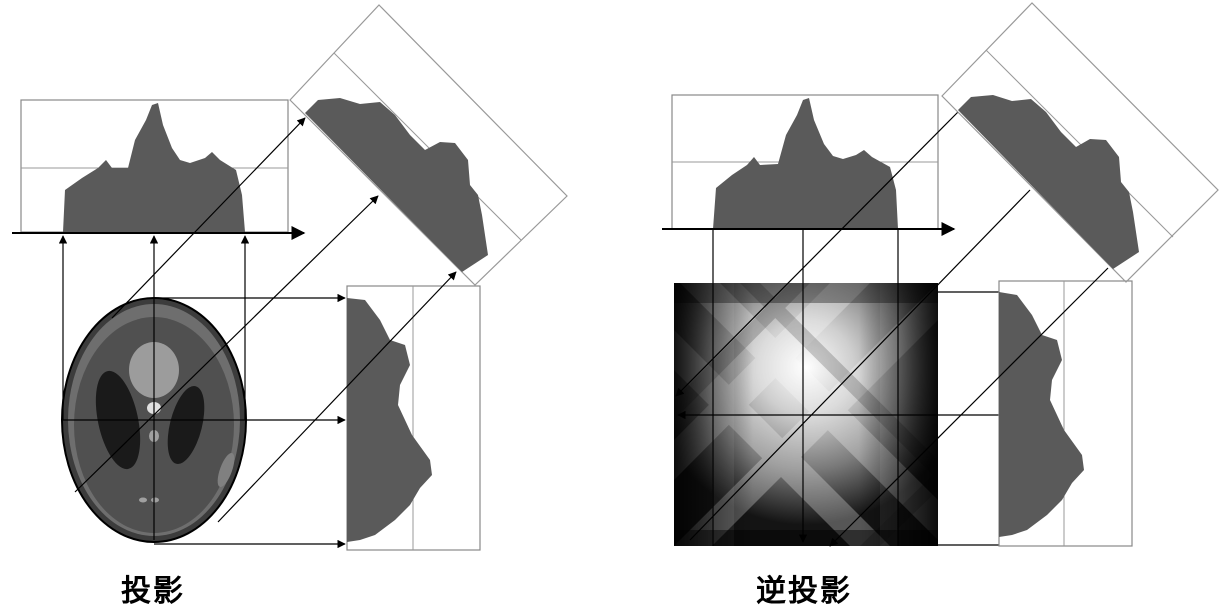  I want to click on tilted-profile, so click(428, 145).